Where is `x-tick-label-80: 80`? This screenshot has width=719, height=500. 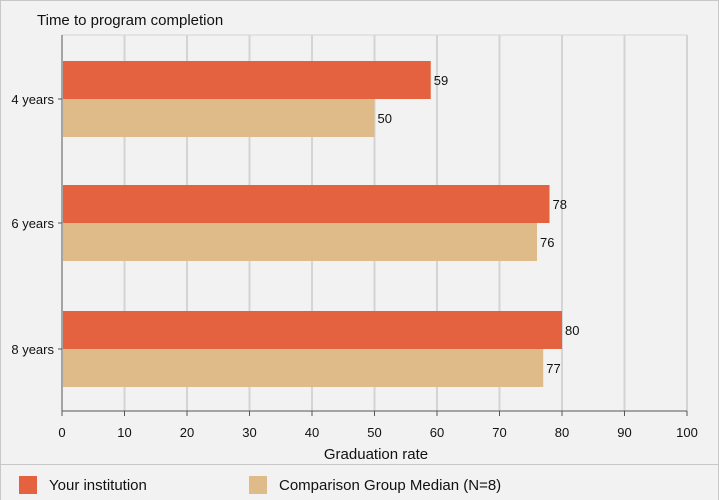 x-tick-label-80: 80 is located at coordinates (562, 432).